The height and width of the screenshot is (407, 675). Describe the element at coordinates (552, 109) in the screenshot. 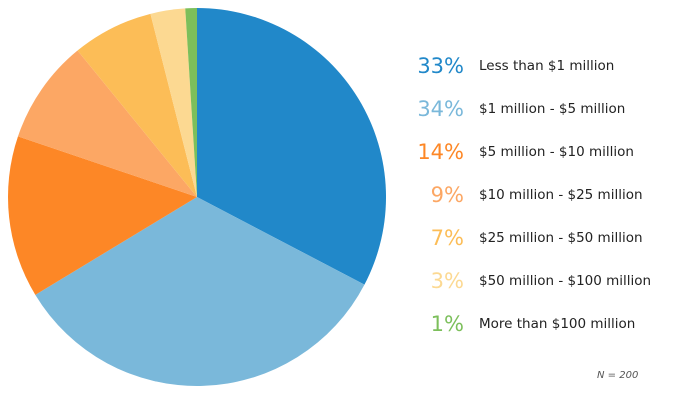

I see `legend-label: $1 million - $5 million` at that location.